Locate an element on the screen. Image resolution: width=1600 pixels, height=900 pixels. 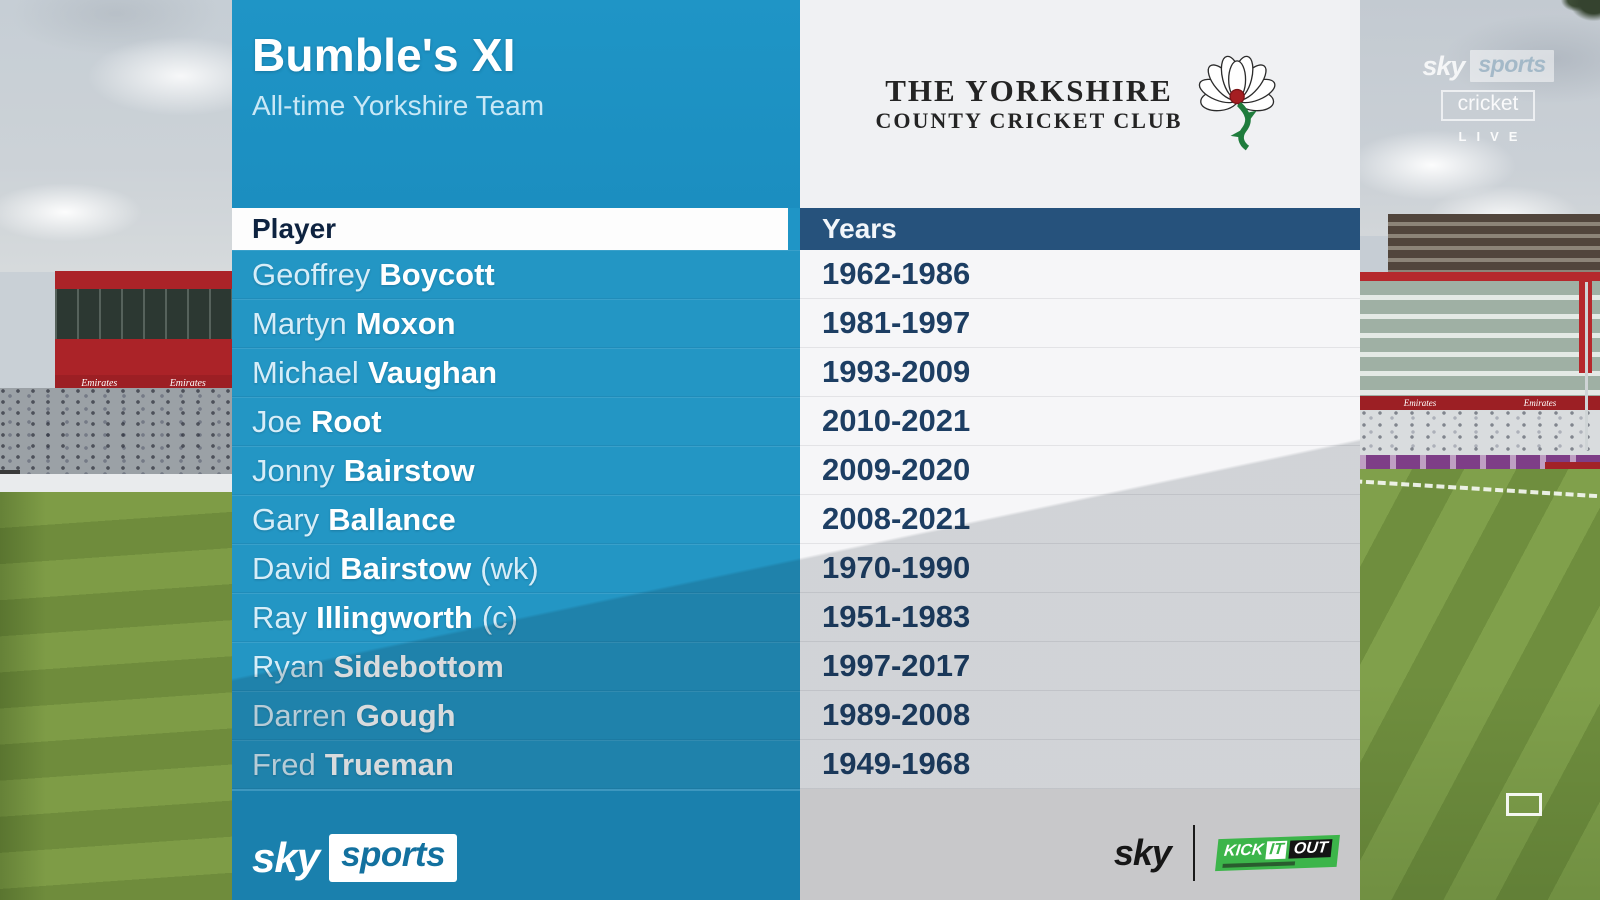
player-role-suffix: (c) is located at coordinates (499, 617).